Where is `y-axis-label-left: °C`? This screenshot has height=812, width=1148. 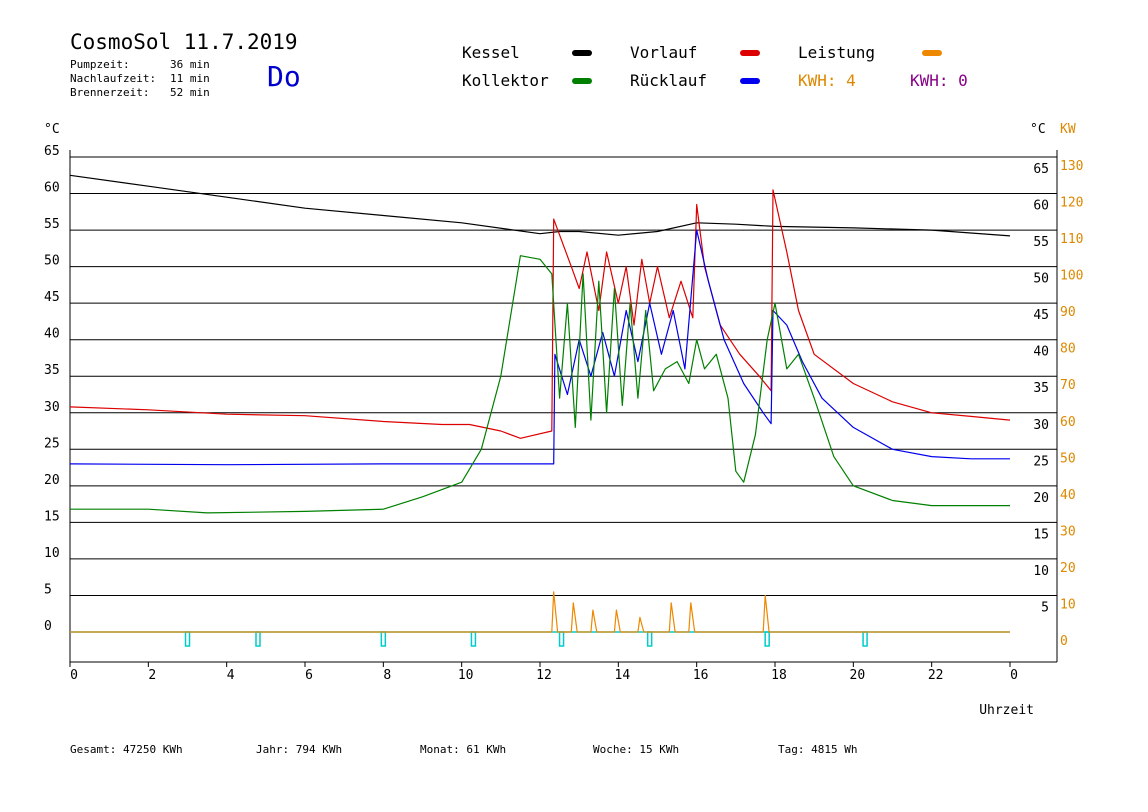 y-axis-label-left: °C is located at coordinates (52, 129).